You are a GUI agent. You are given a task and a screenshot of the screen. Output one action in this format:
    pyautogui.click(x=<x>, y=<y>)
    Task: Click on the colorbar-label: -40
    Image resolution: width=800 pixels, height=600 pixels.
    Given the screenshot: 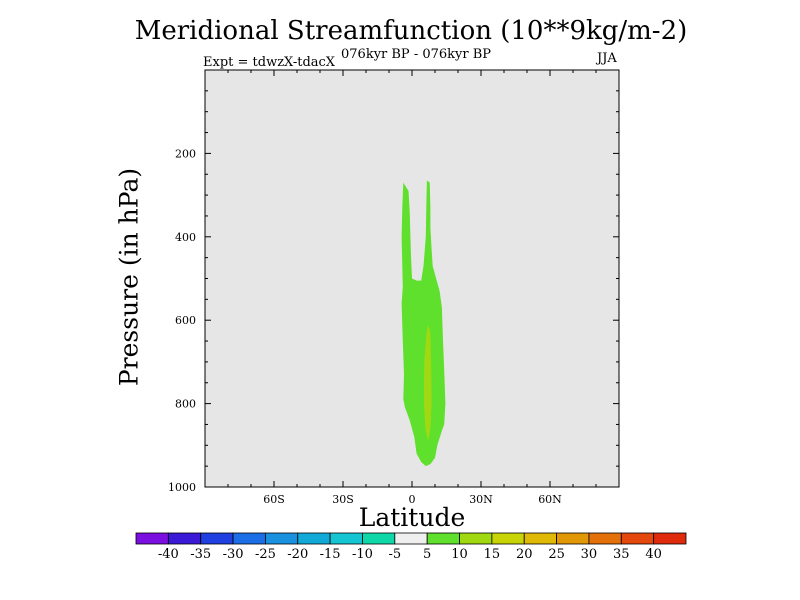 What is the action you would take?
    pyautogui.click(x=168, y=554)
    